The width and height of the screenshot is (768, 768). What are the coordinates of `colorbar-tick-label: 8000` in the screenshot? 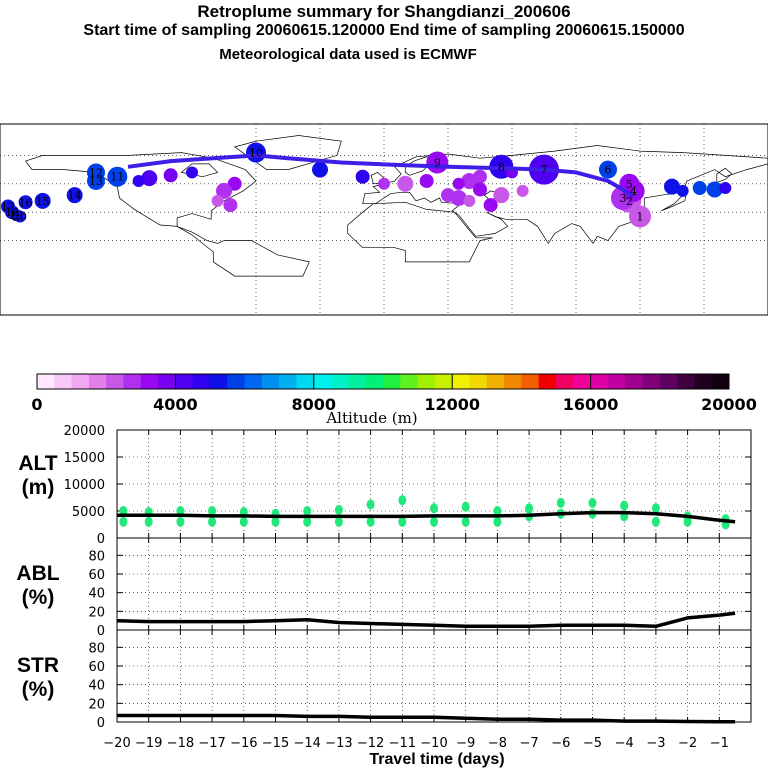 It's located at (314, 404).